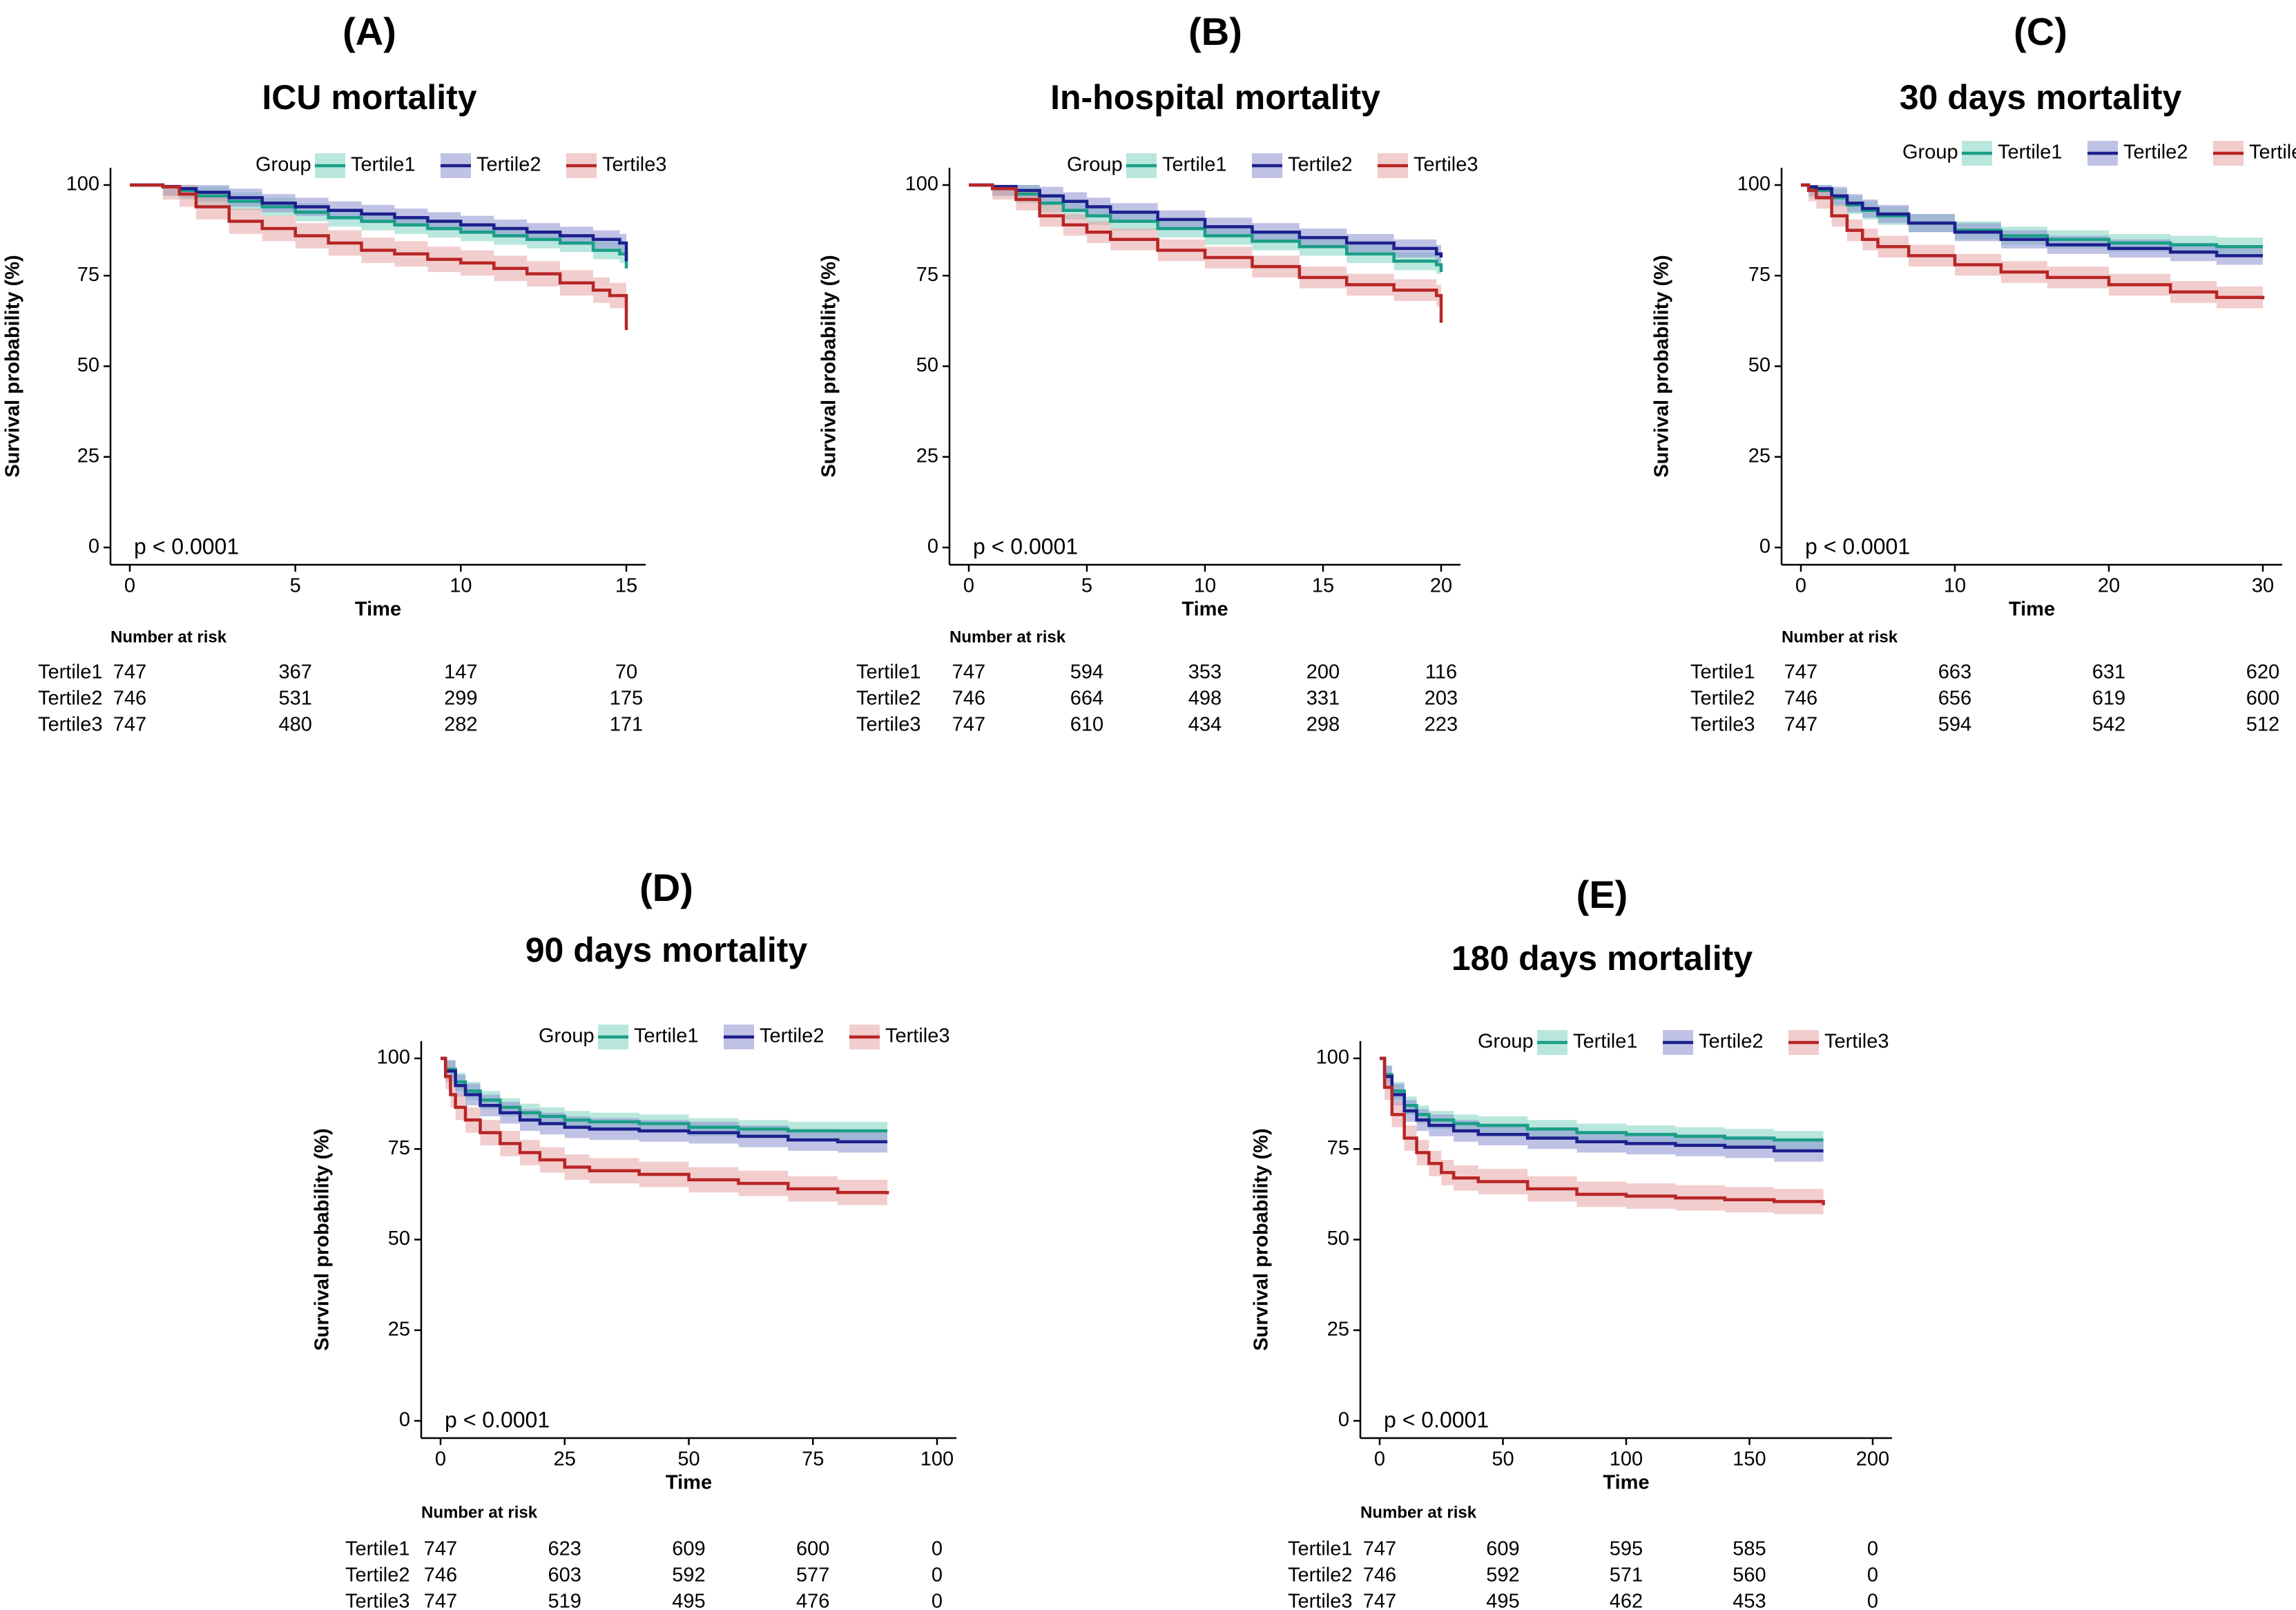 This screenshot has height=1610, width=2296. What do you see at coordinates (1626, 1575) in the screenshot?
I see `risk-cell: 571` at bounding box center [1626, 1575].